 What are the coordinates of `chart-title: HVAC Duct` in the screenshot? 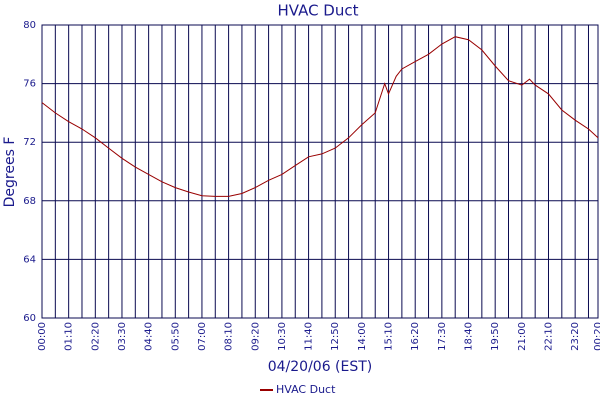 It's located at (317, 11).